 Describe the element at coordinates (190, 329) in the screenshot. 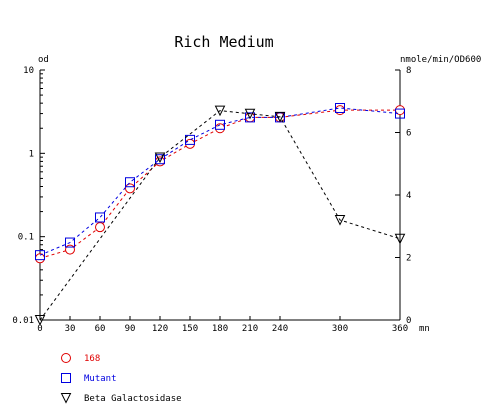

I see `x-tick-label: 150` at that location.